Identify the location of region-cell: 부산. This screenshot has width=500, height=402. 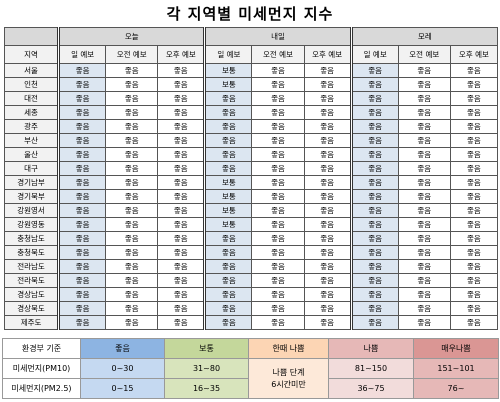
(31, 140).